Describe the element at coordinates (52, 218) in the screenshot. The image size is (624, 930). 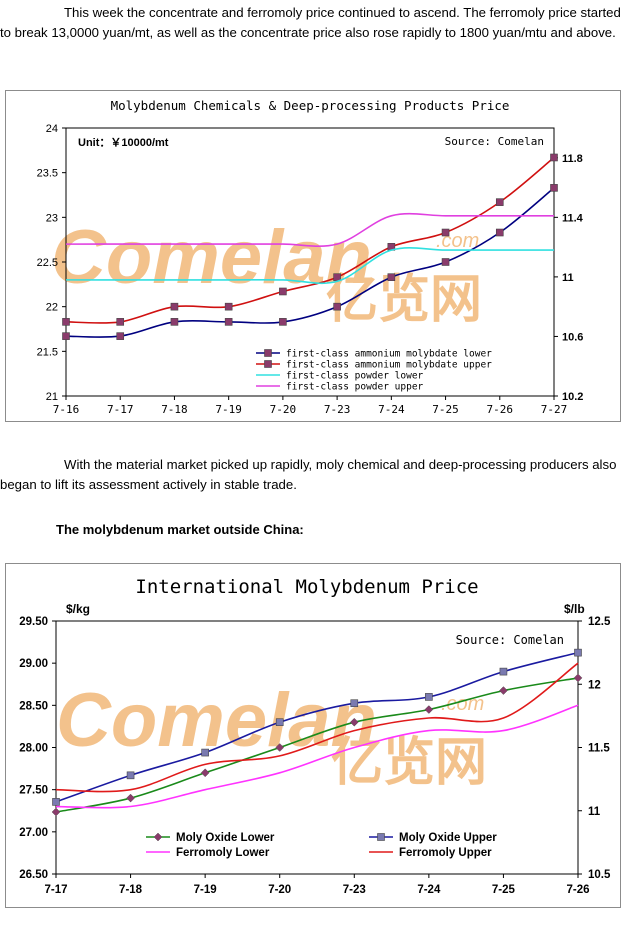
I see `y-left-tick-label: 23` at that location.